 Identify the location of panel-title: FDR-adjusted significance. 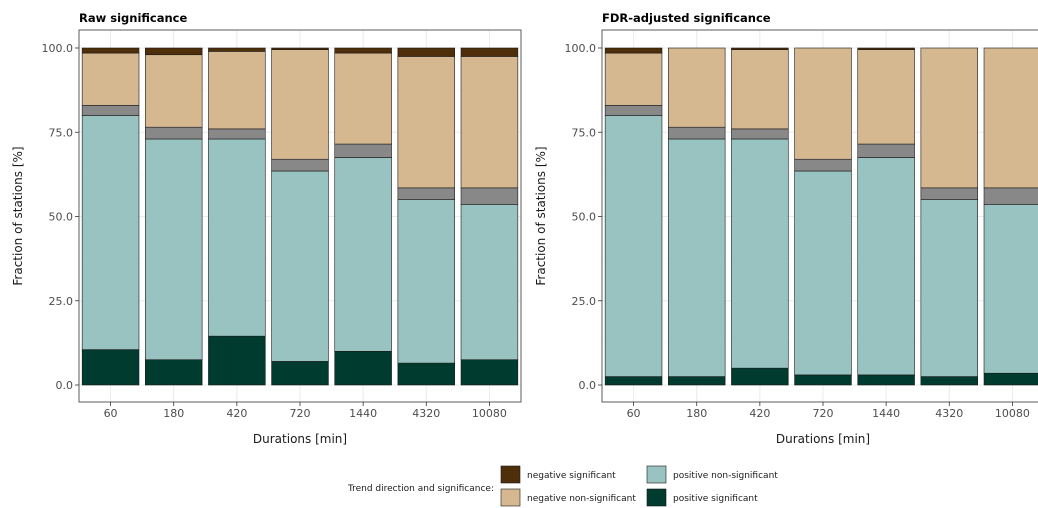
(686, 18).